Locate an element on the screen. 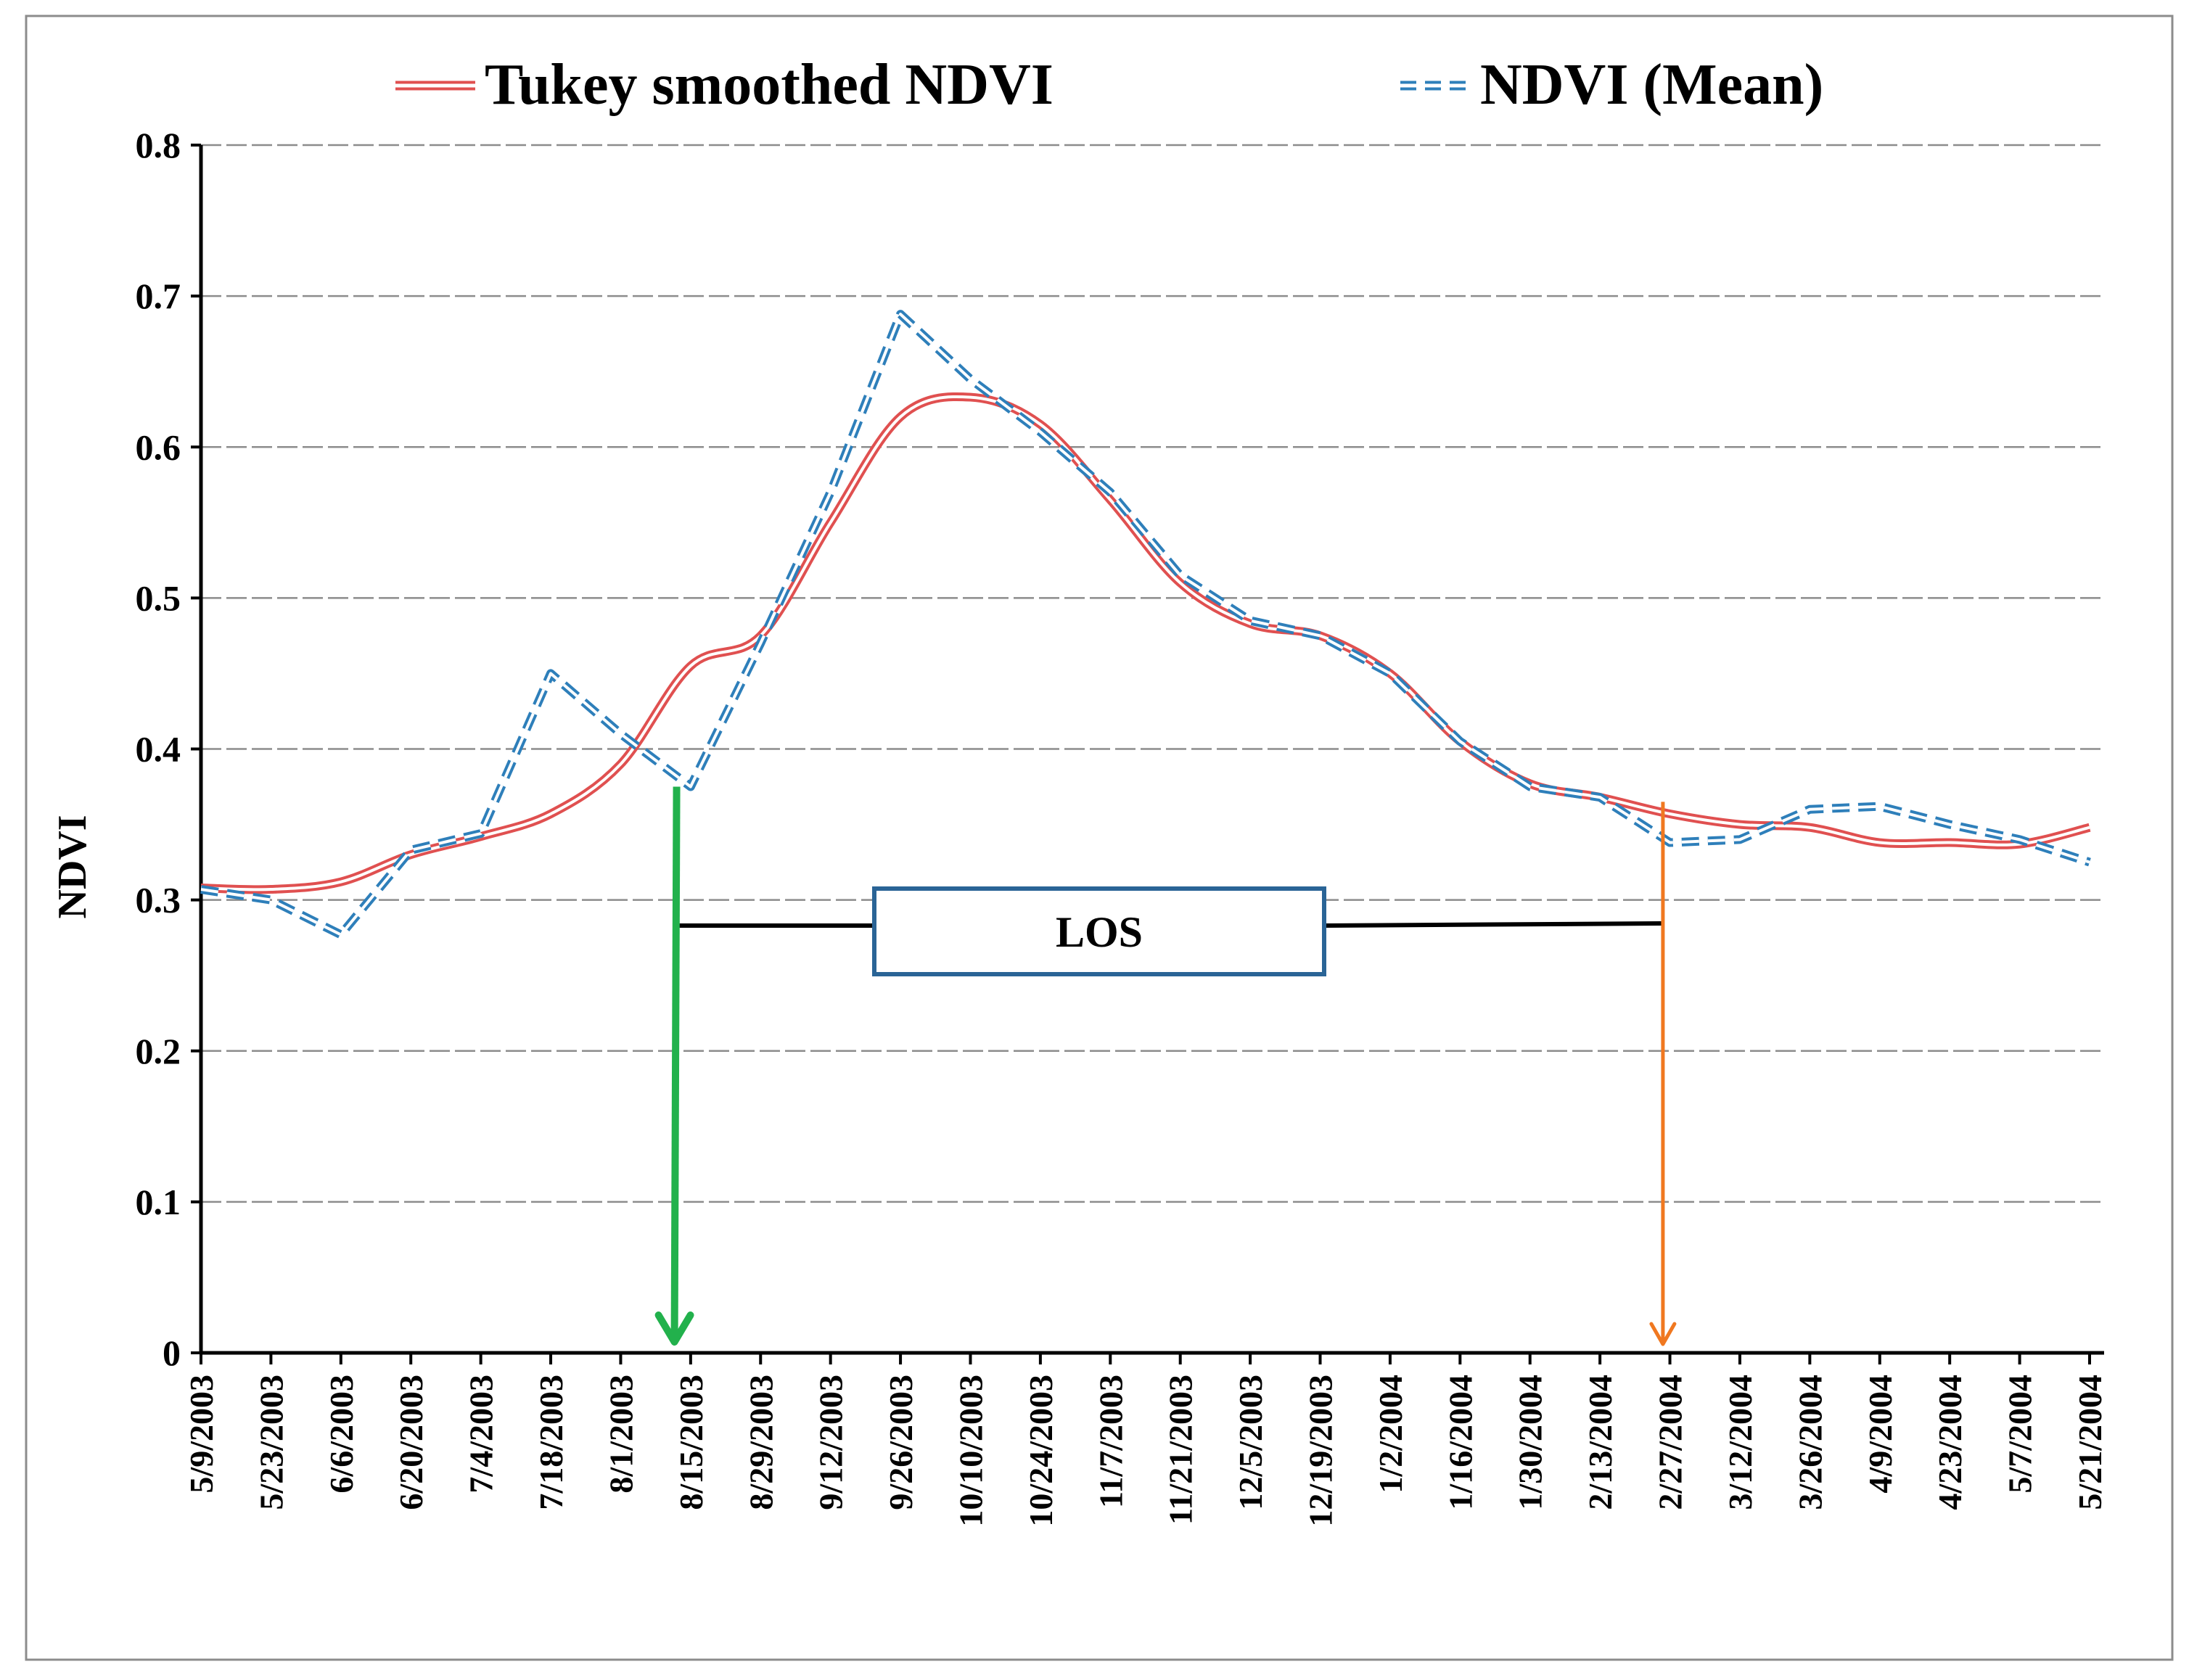 Image resolution: width=2189 pixels, height=1680 pixels. x-tick-label: 6/6/2003 is located at coordinates (342, 1434).